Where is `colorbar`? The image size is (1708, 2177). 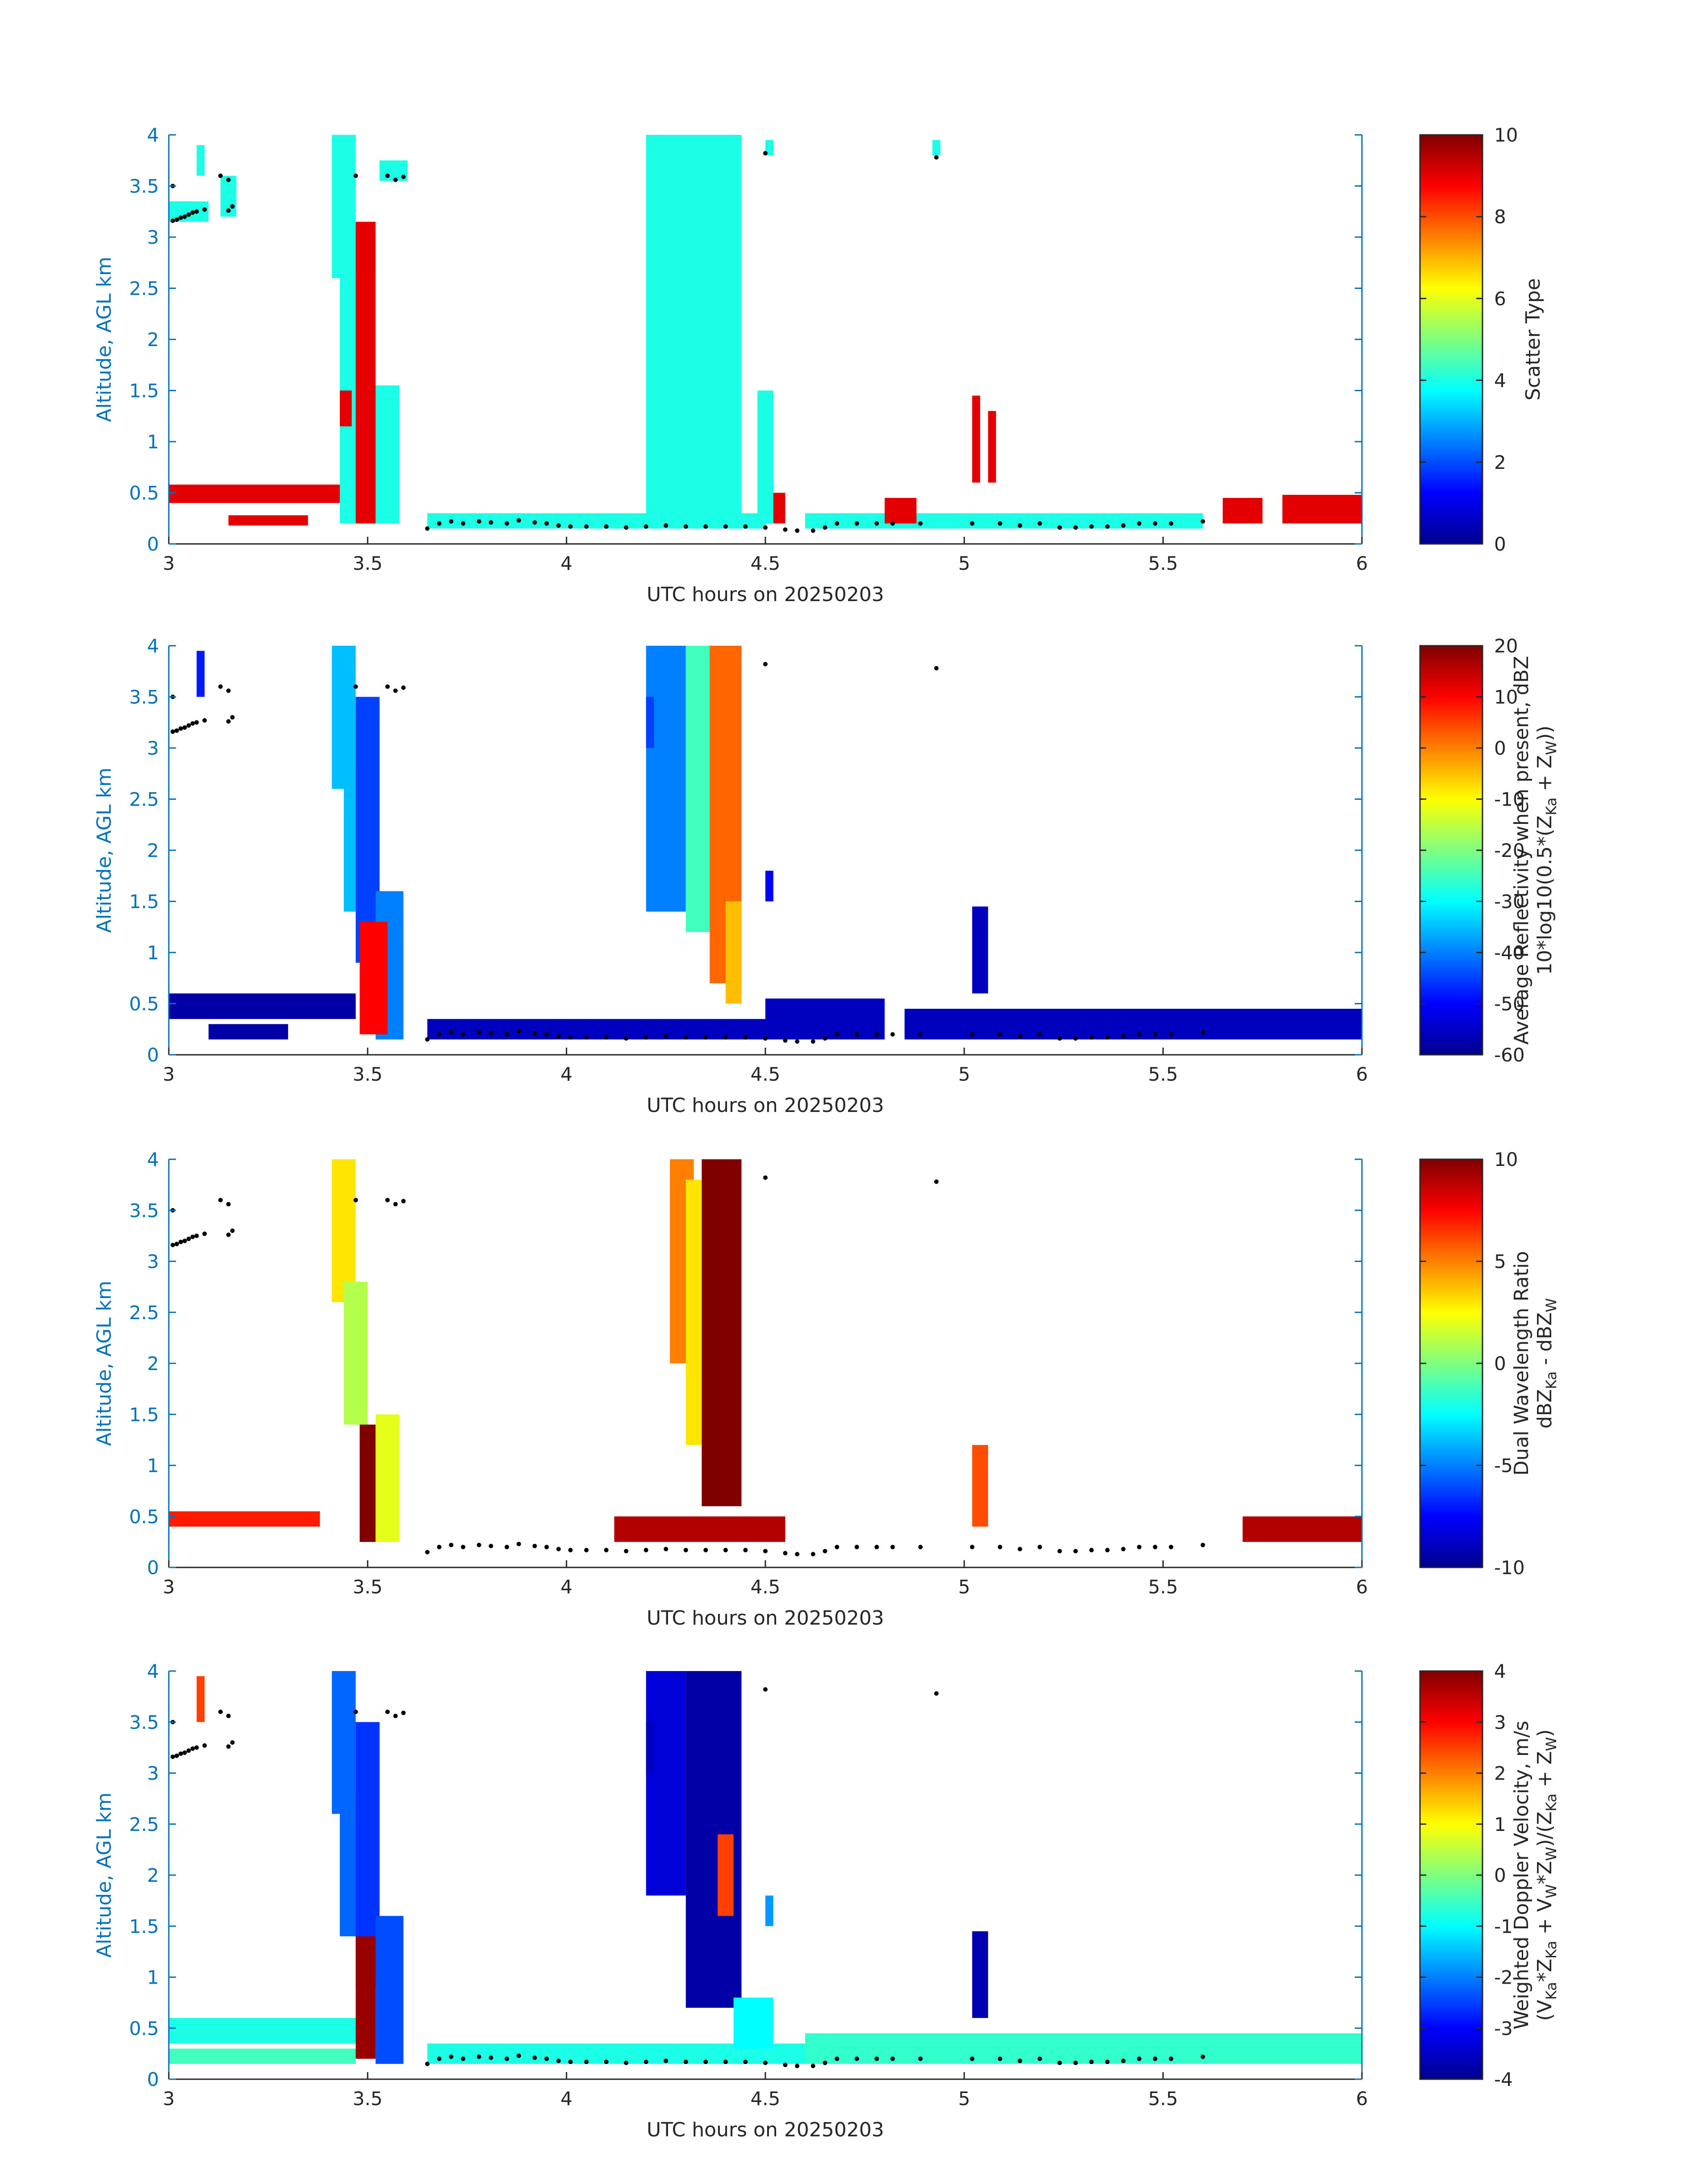
colorbar is located at coordinates (1451, 339).